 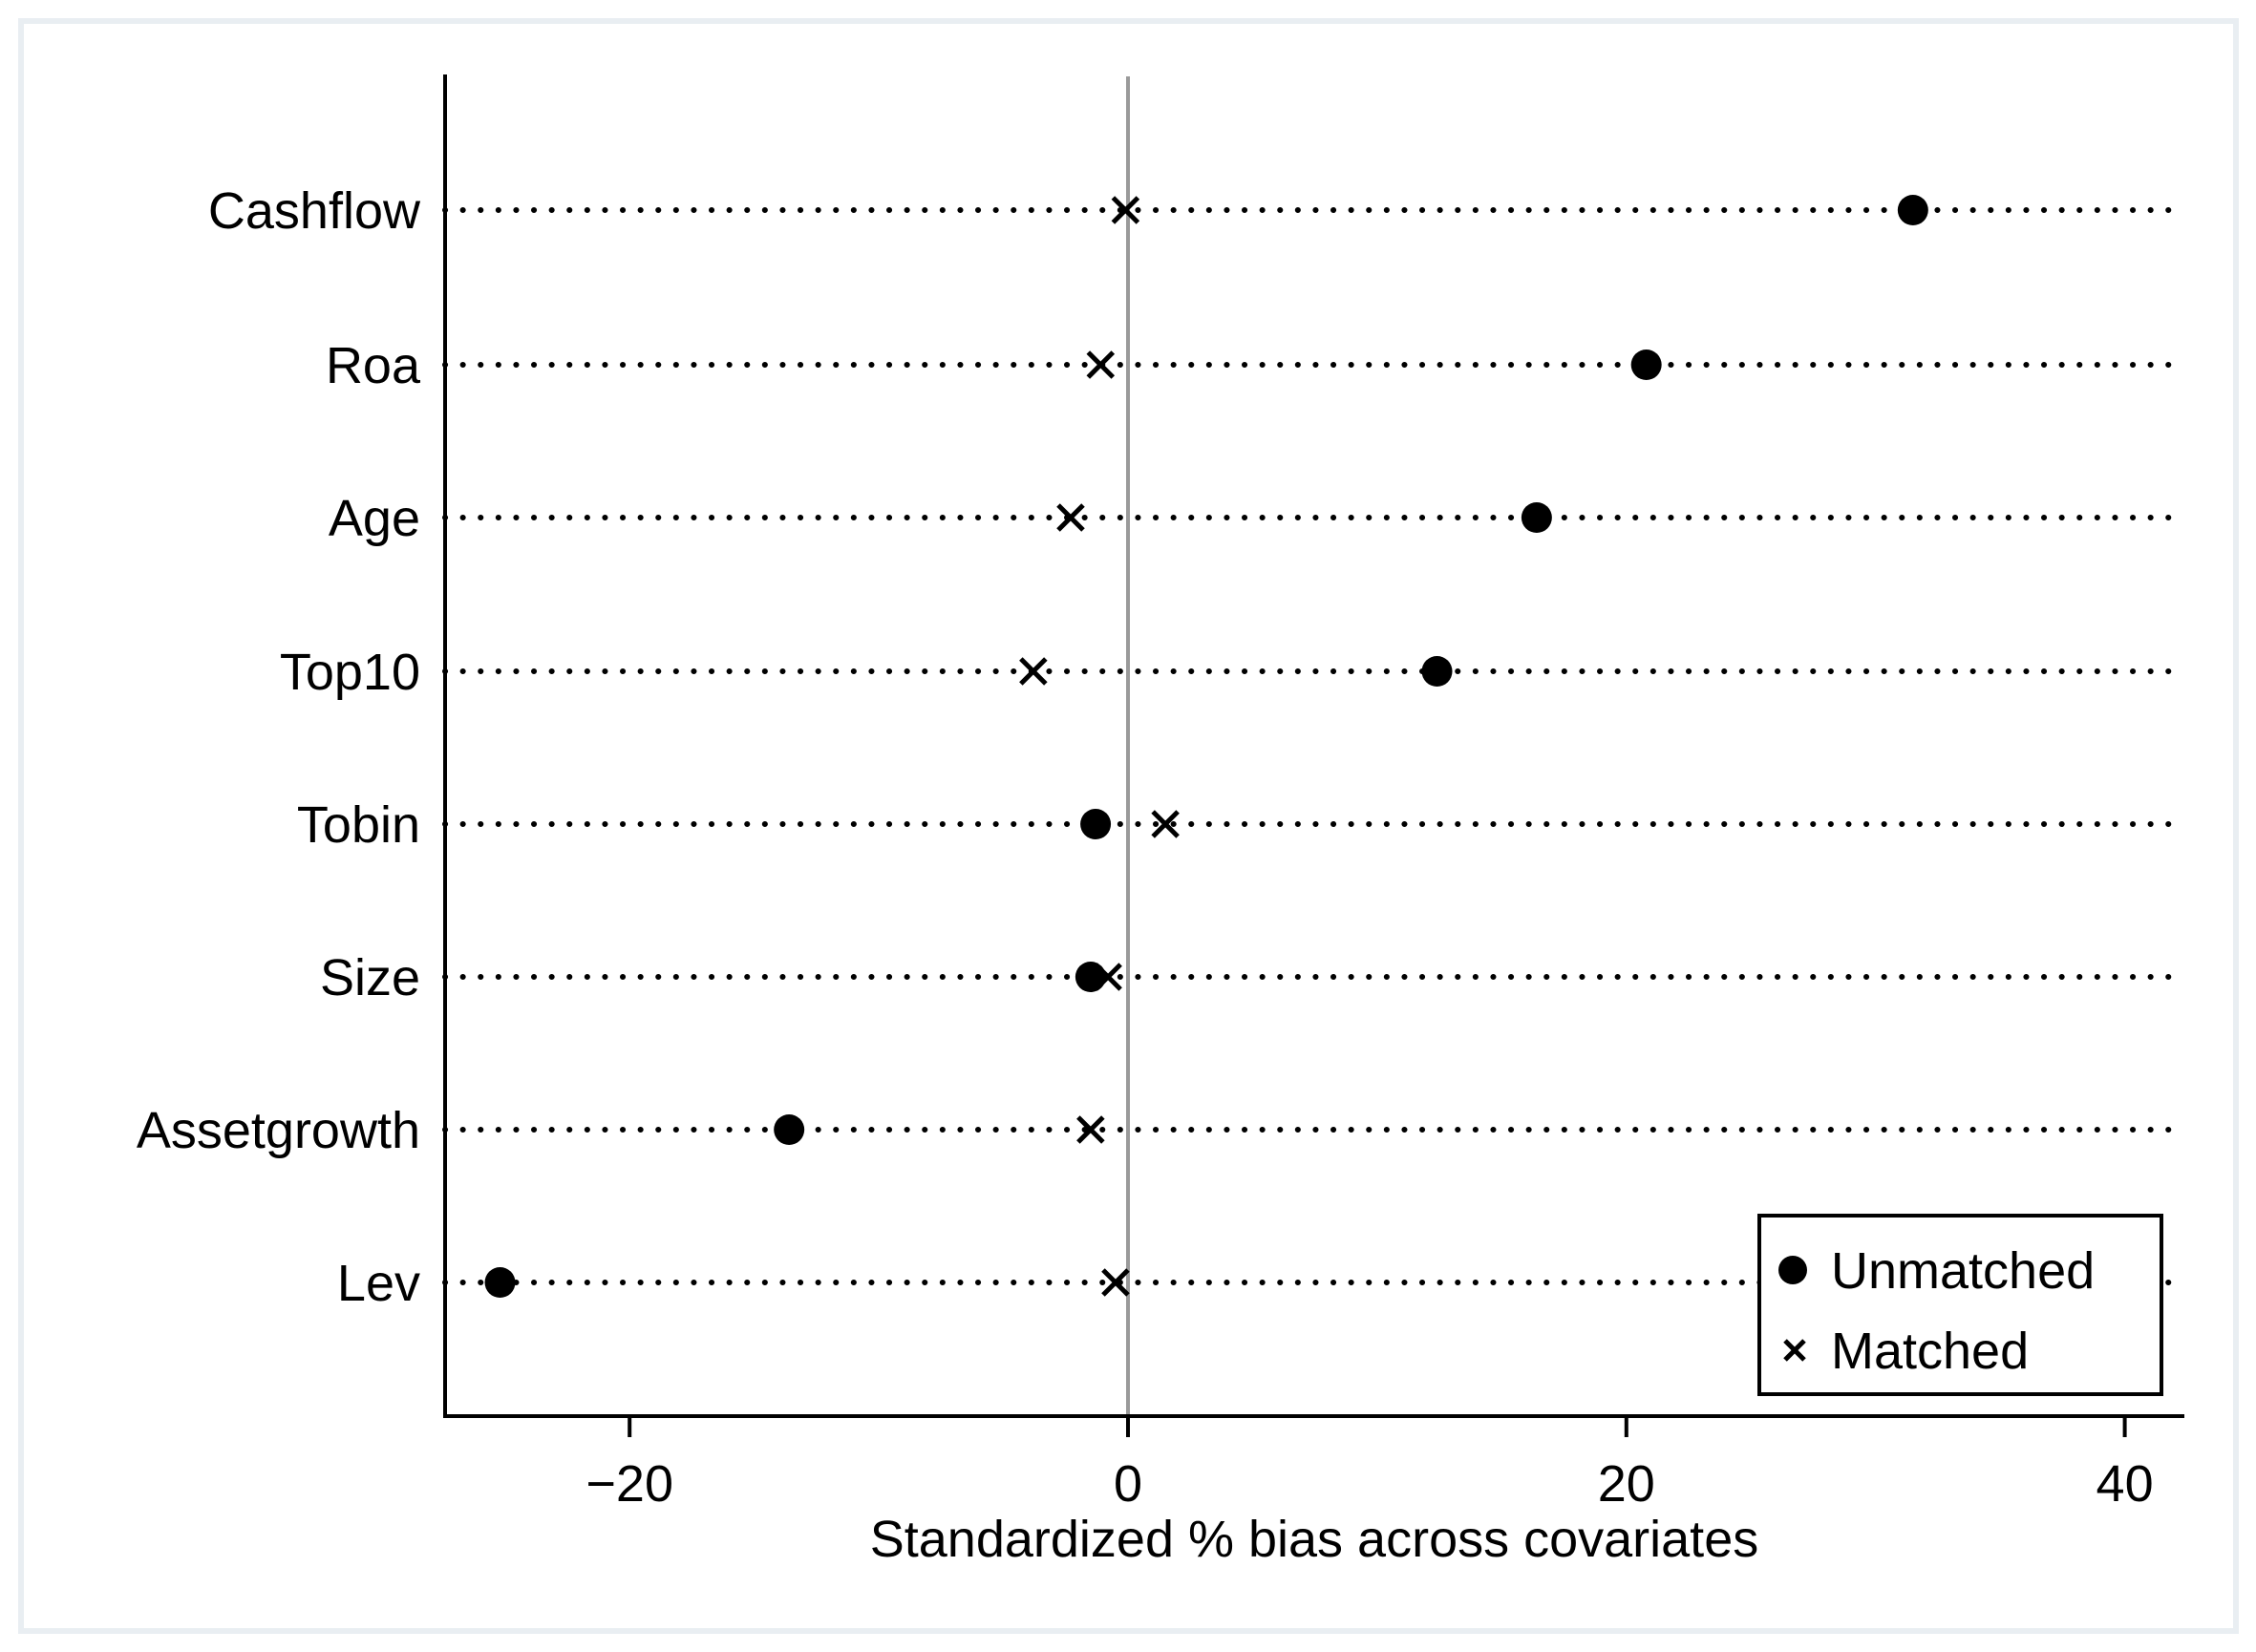 What do you see at coordinates (1128, 1484) in the screenshot?
I see `x-tick-label: 0` at bounding box center [1128, 1484].